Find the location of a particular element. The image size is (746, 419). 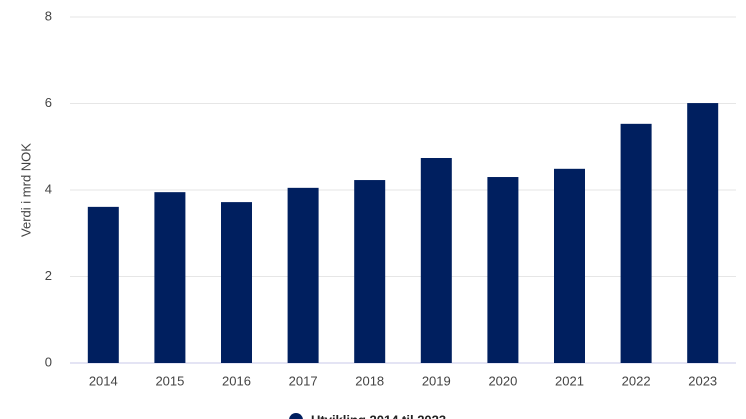

legend-marker is located at coordinates (296, 416).